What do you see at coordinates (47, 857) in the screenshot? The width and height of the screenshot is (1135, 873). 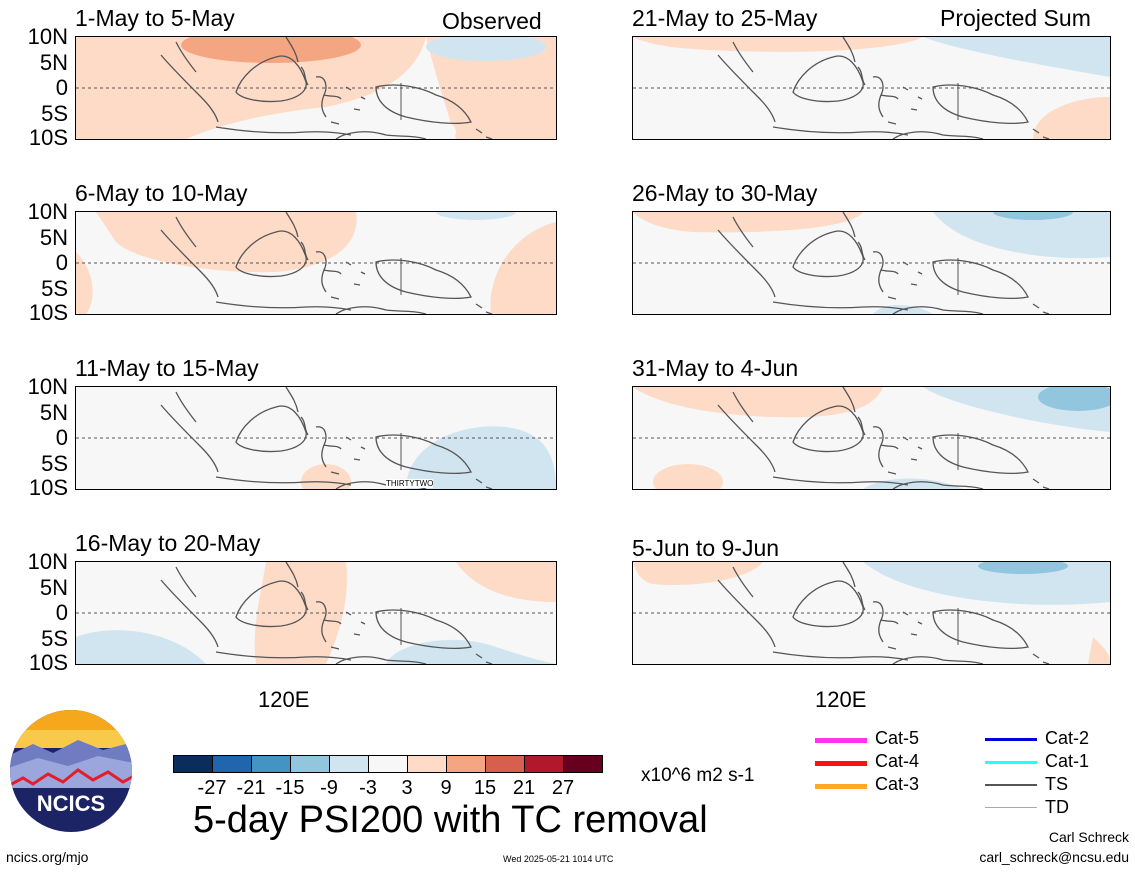 I see `footer-url: ncics.org/mjo` at bounding box center [47, 857].